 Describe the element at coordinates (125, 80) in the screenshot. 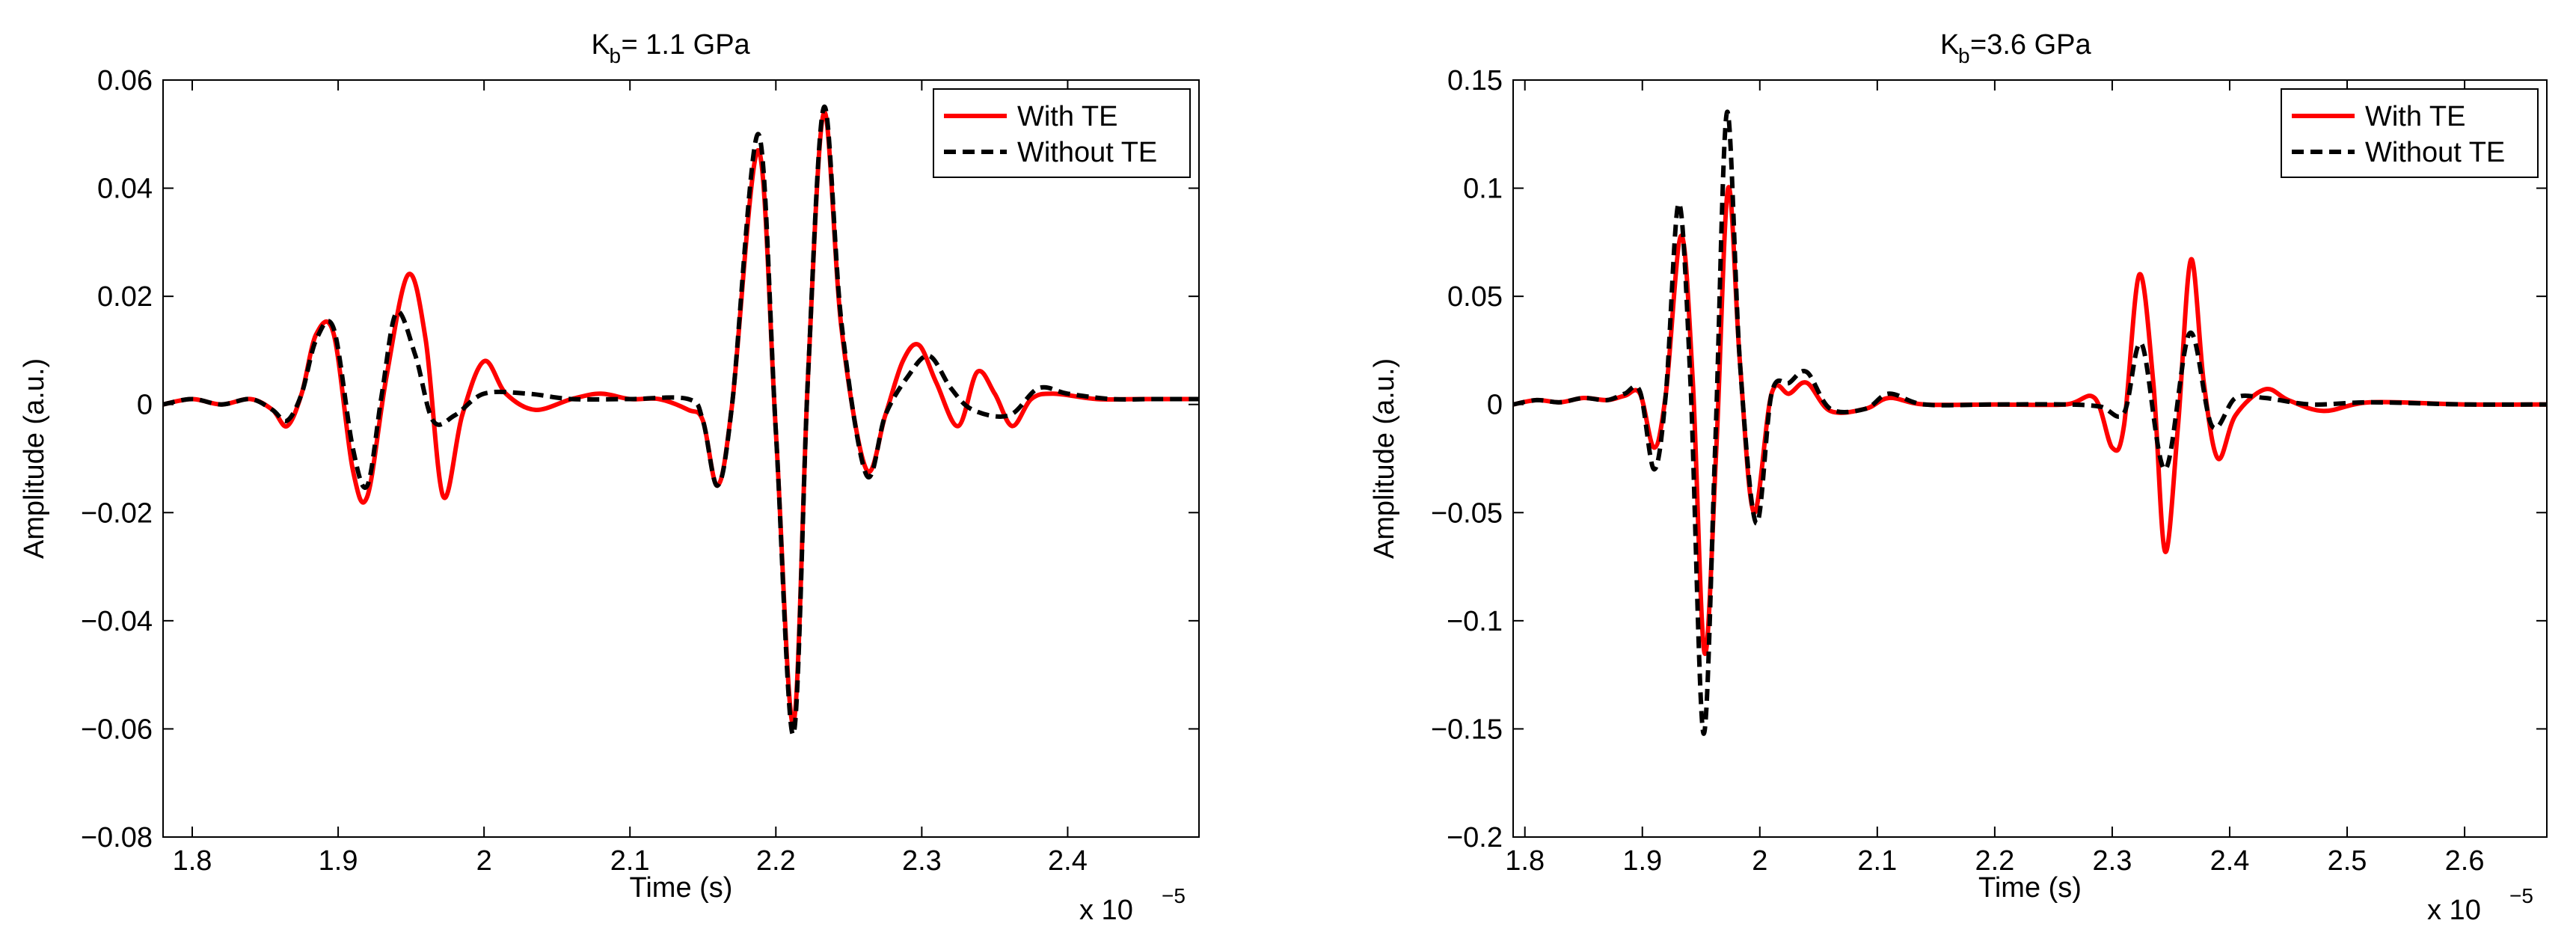

I see `y-tick-label: 0.06` at that location.